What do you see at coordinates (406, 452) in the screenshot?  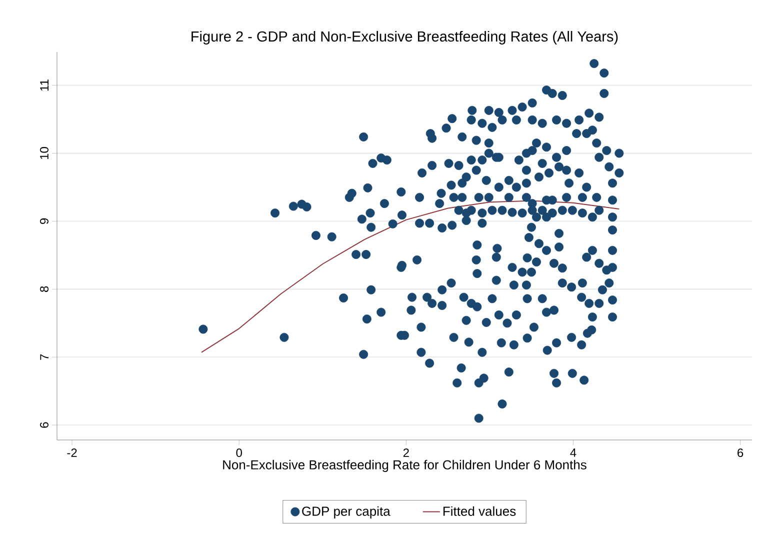 I see `x-tick-label: 2` at bounding box center [406, 452].